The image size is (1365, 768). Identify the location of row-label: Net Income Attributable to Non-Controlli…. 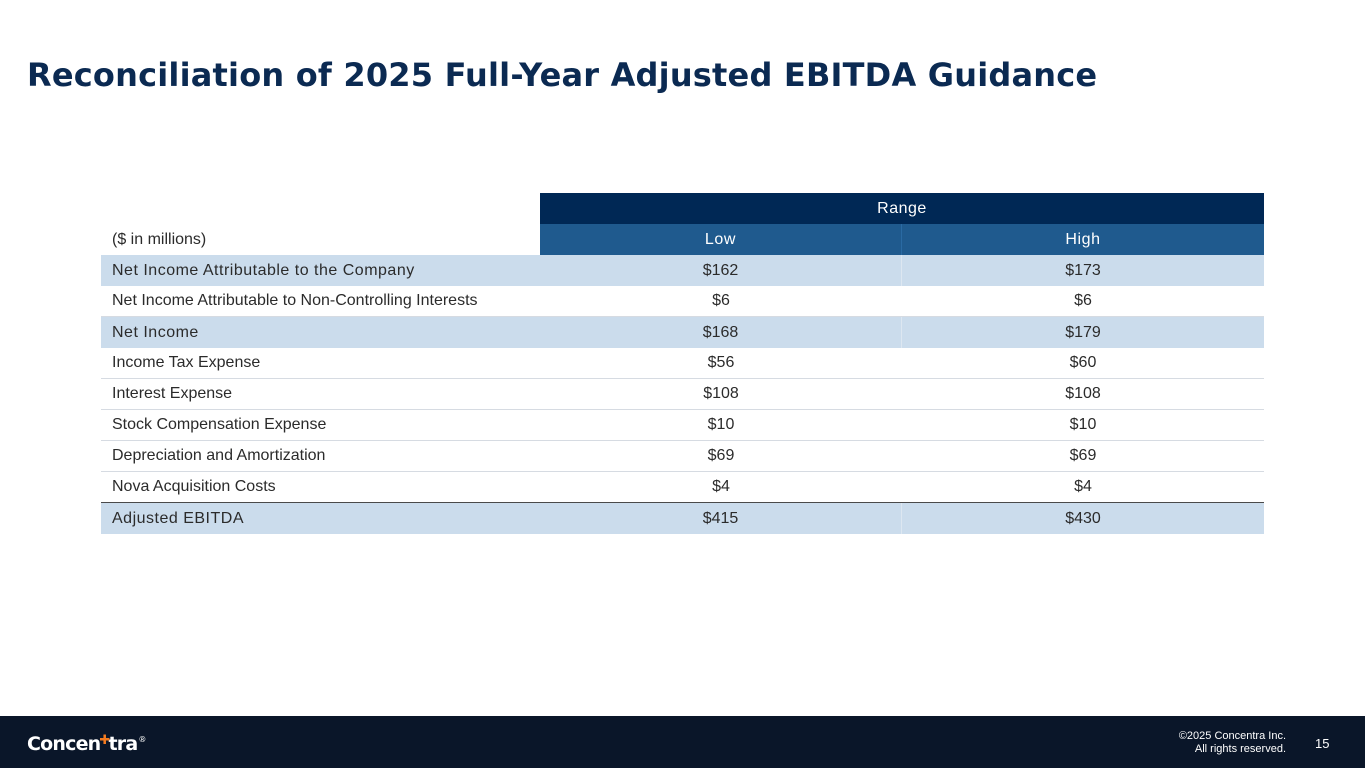
(295, 300).